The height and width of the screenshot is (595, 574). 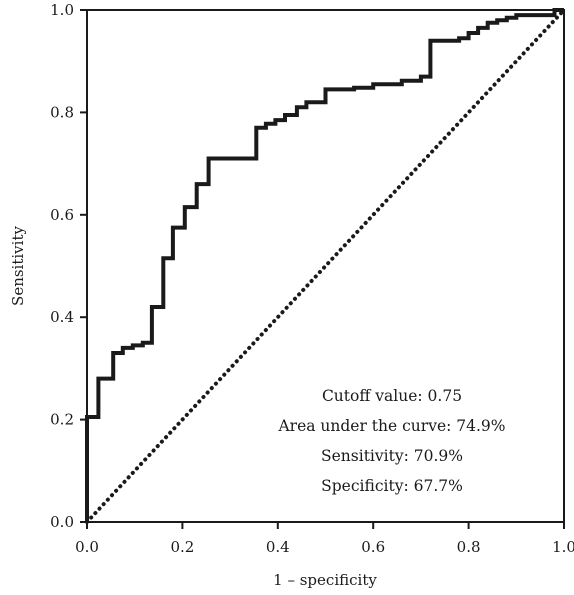 What do you see at coordinates (62, 10) in the screenshot?
I see `y-tick-label: 1.0` at bounding box center [62, 10].